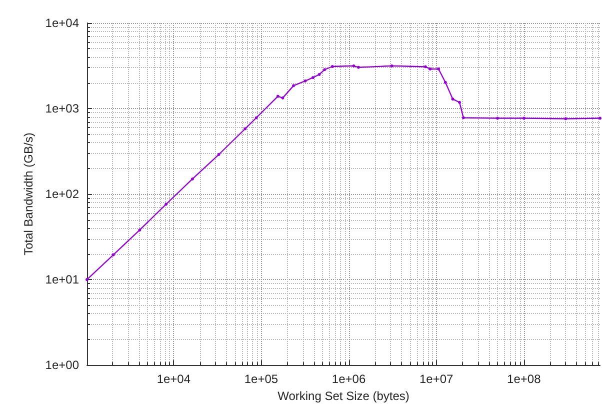  Describe the element at coordinates (261, 379) in the screenshot. I see `x-tick-label: 1e+05` at that location.